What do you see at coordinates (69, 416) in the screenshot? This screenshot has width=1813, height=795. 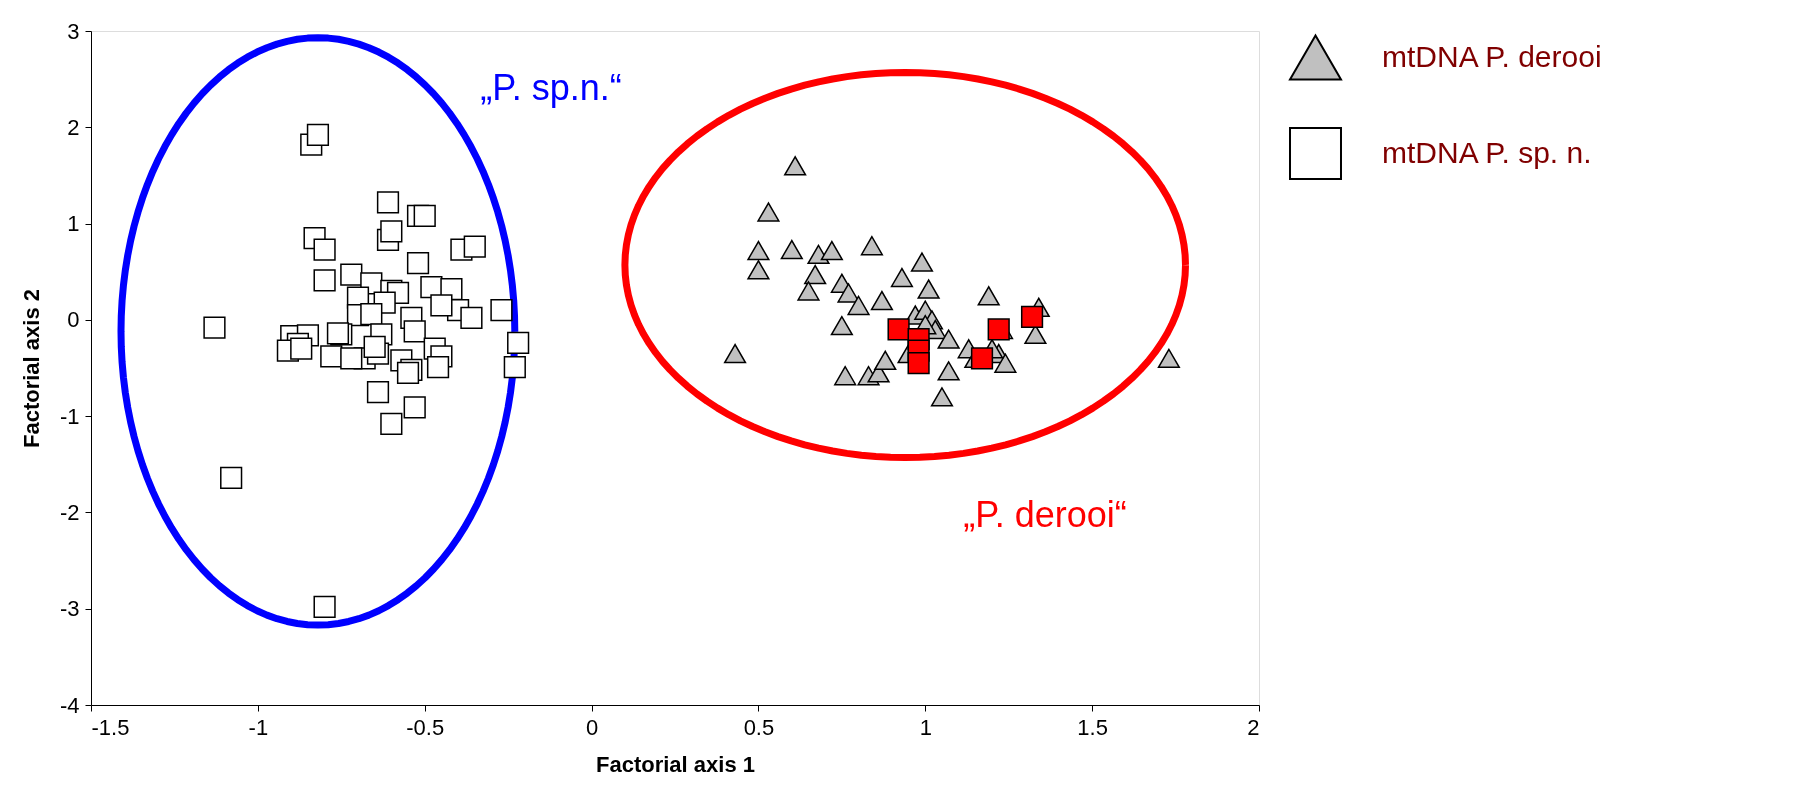 I see `y-tick-label: -1` at bounding box center [69, 416].